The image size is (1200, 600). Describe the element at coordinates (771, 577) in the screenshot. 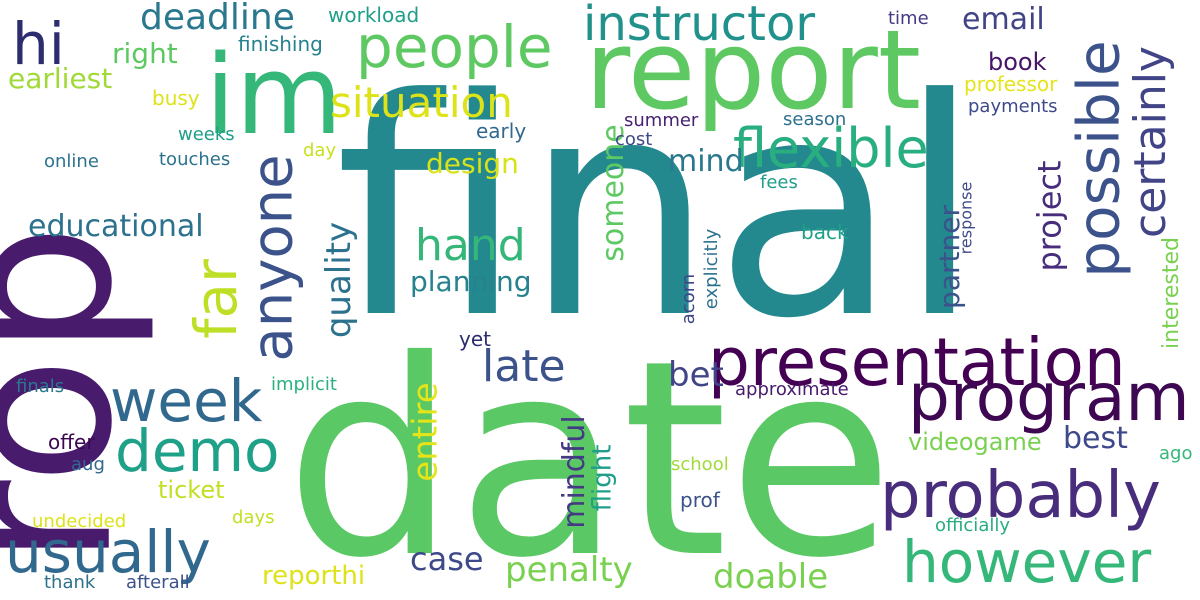

I see `word-doable: doable` at that location.